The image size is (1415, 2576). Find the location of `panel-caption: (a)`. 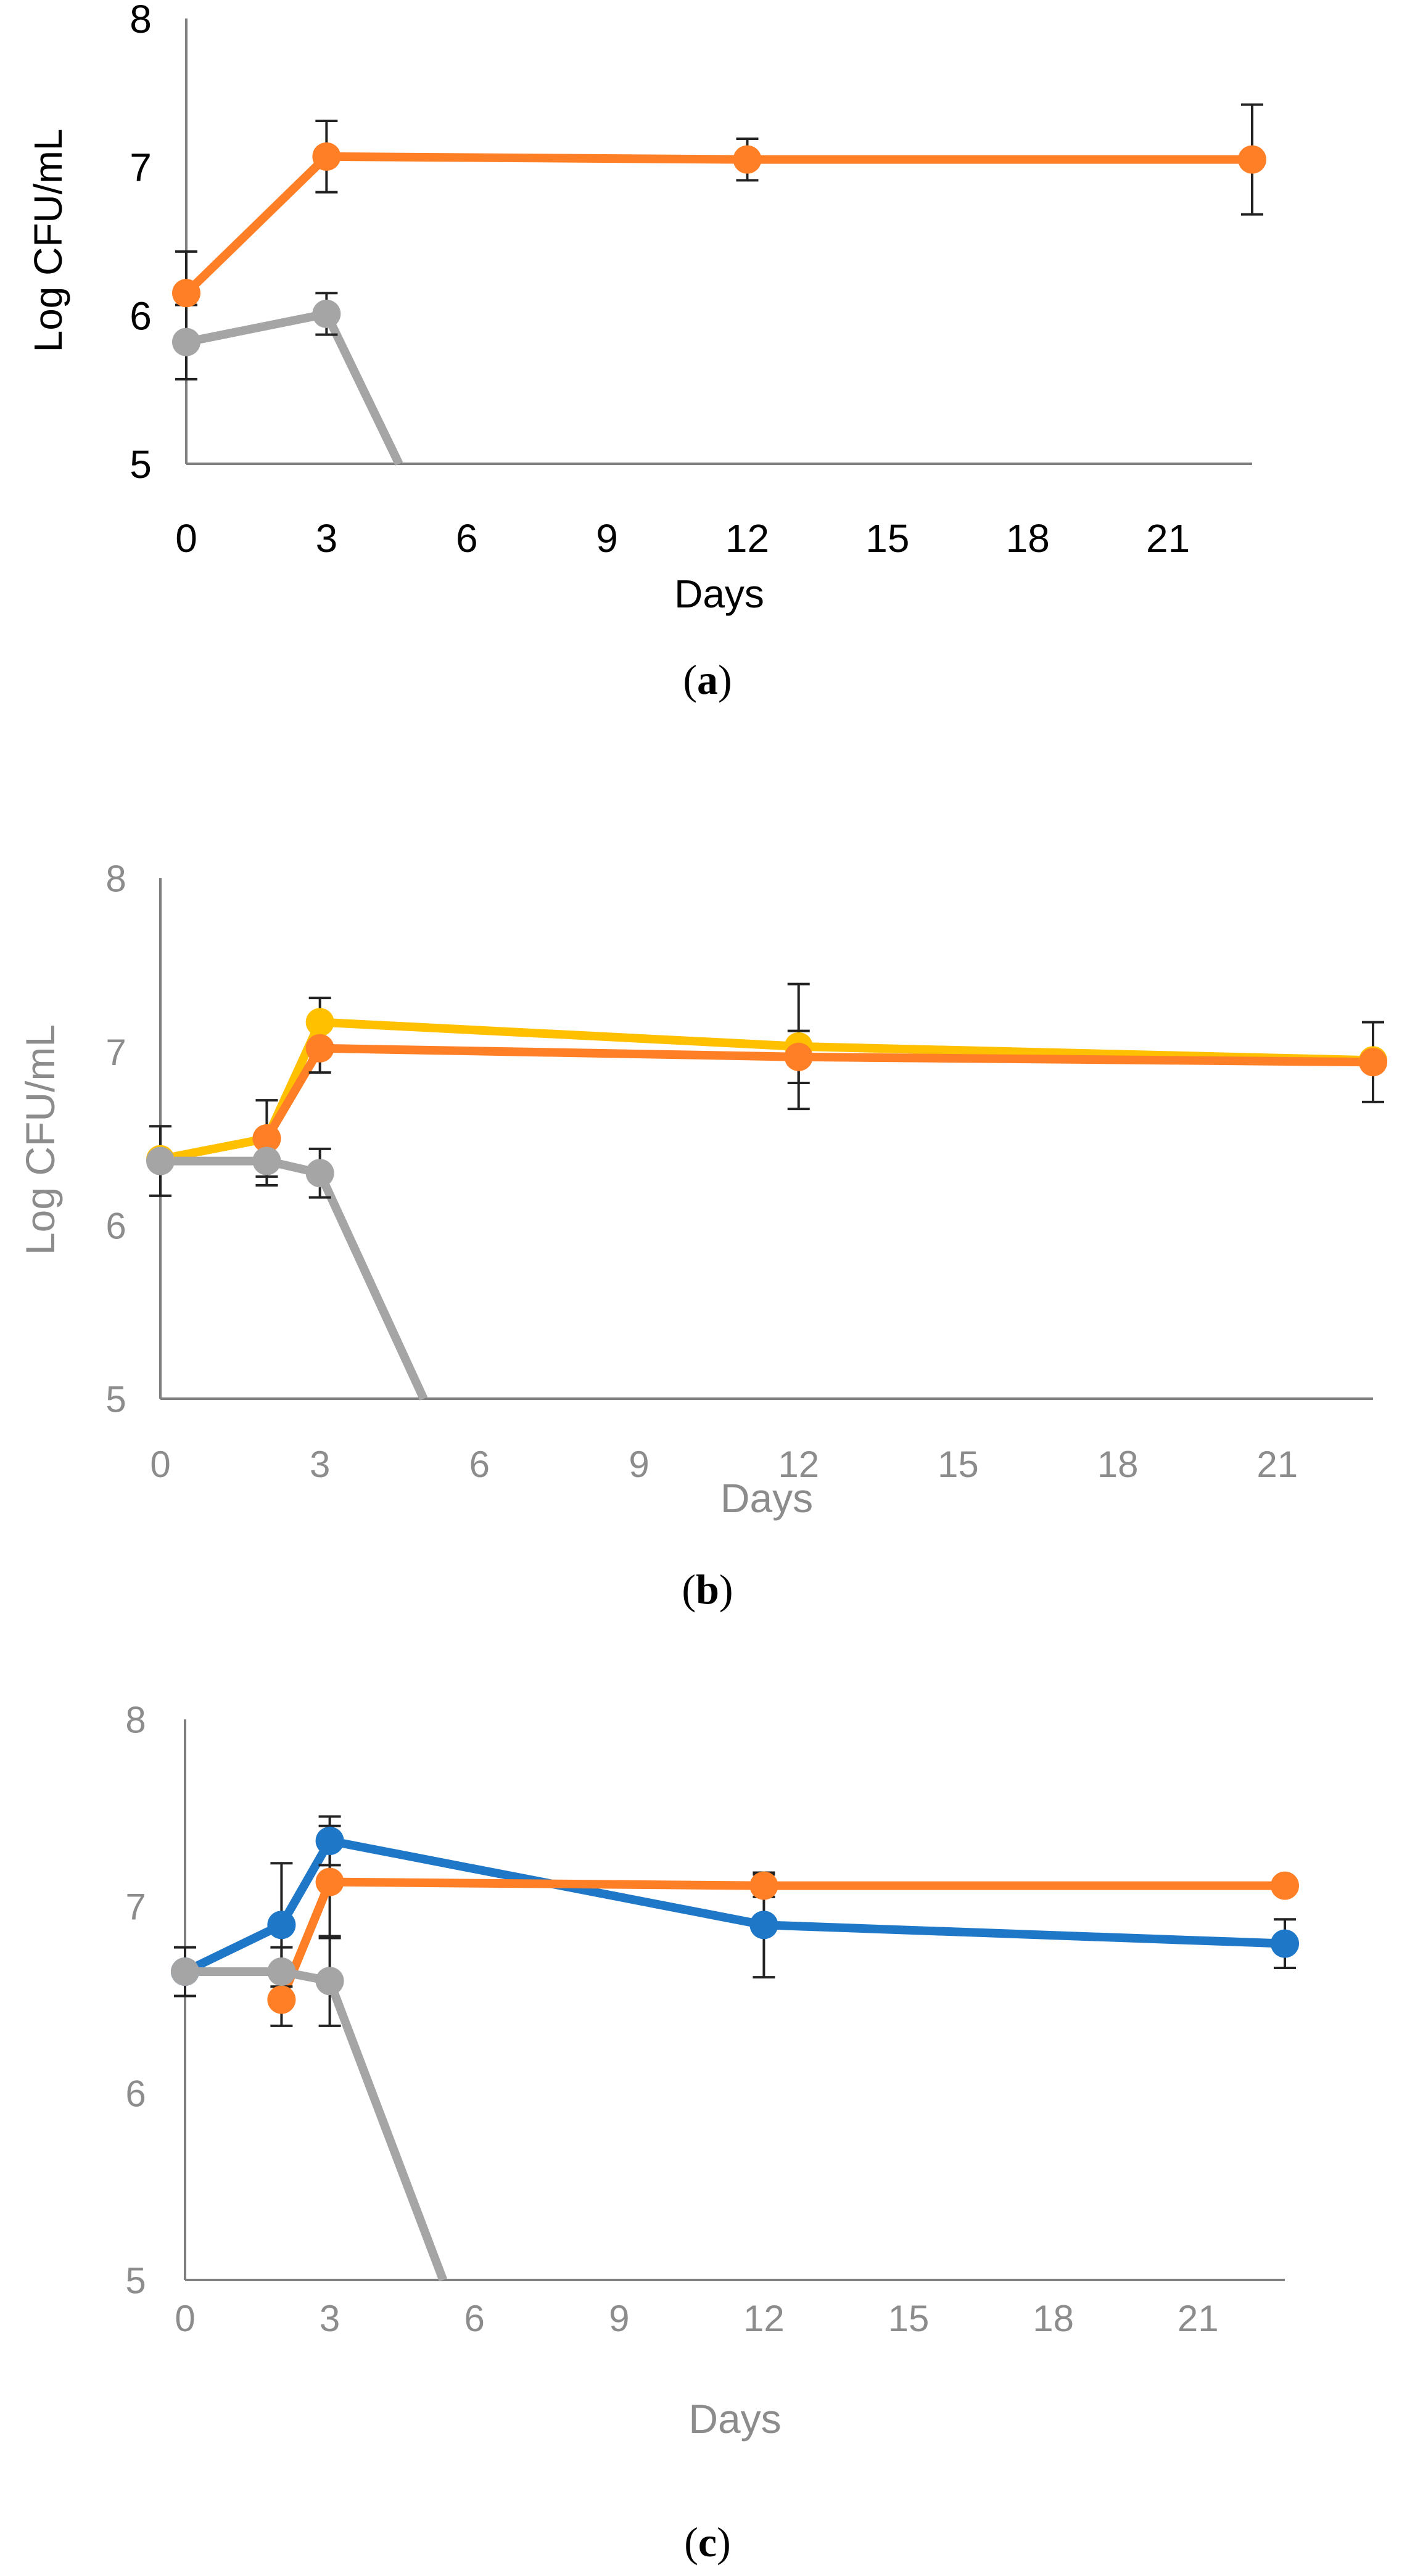

panel-caption: (a) is located at coordinates (707, 679).